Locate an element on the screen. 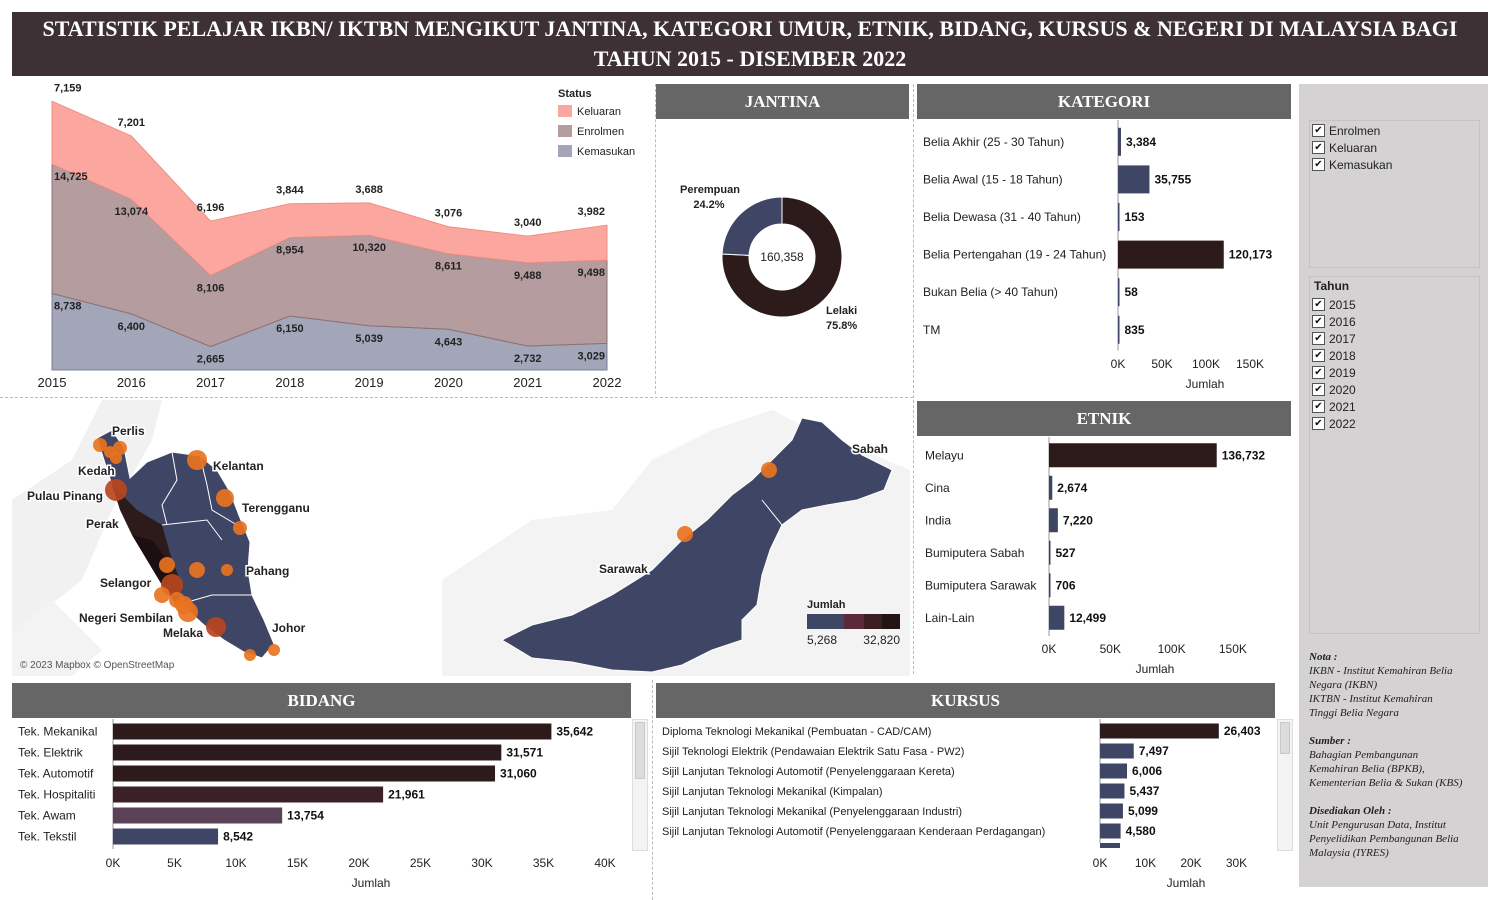  legend-item-enrolmen: Enrolmen is located at coordinates (600, 132).